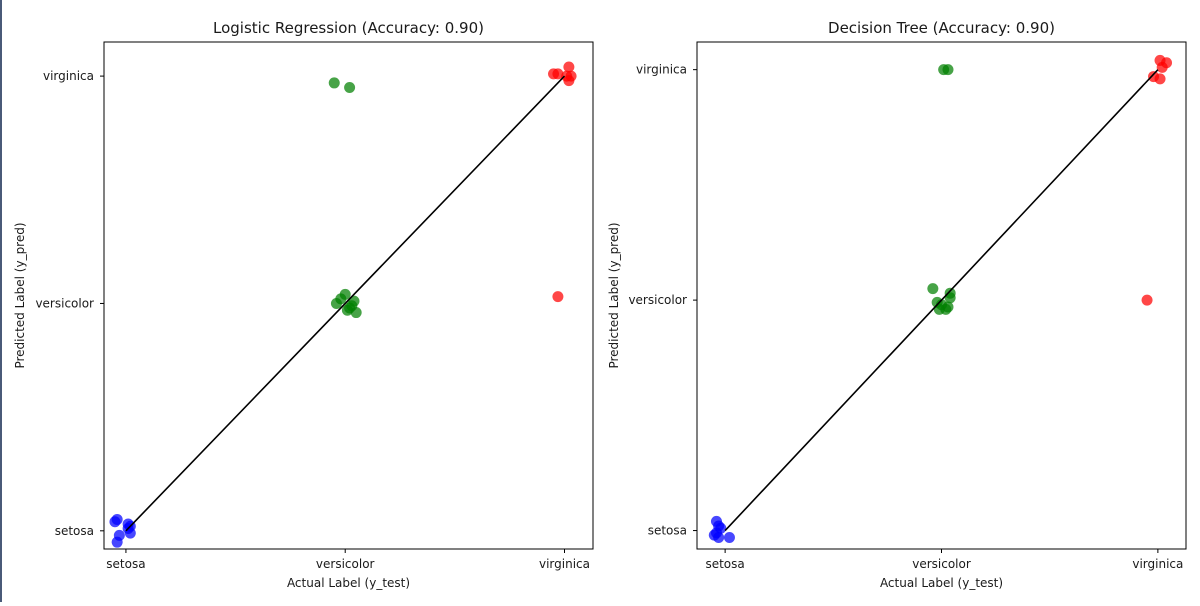 The image size is (1200, 606). I want to click on chart2-x-tick-label: virginica, so click(1157, 564).